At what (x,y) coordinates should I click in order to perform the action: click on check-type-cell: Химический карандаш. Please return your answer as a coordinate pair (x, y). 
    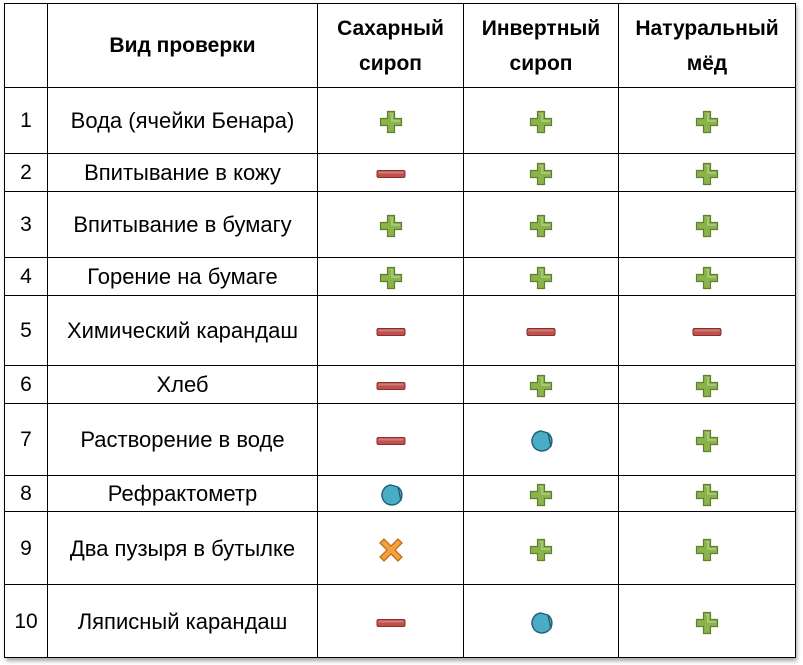
    Looking at the image, I should click on (182, 330).